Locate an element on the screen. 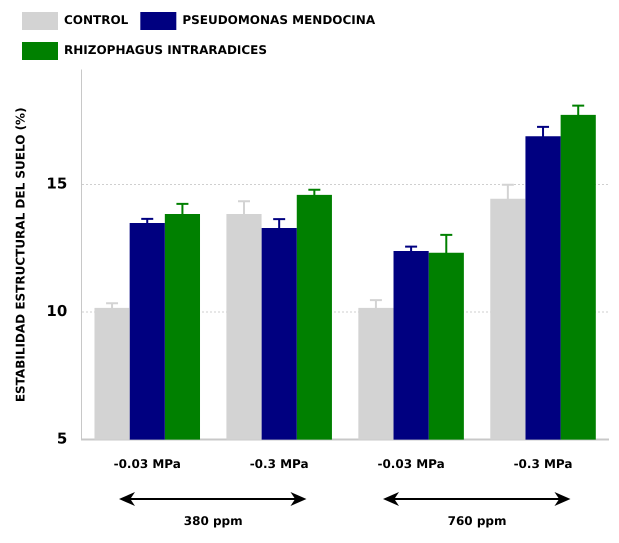 This screenshot has height=543, width=619. y-tick-label: 5 is located at coordinates (62, 438).